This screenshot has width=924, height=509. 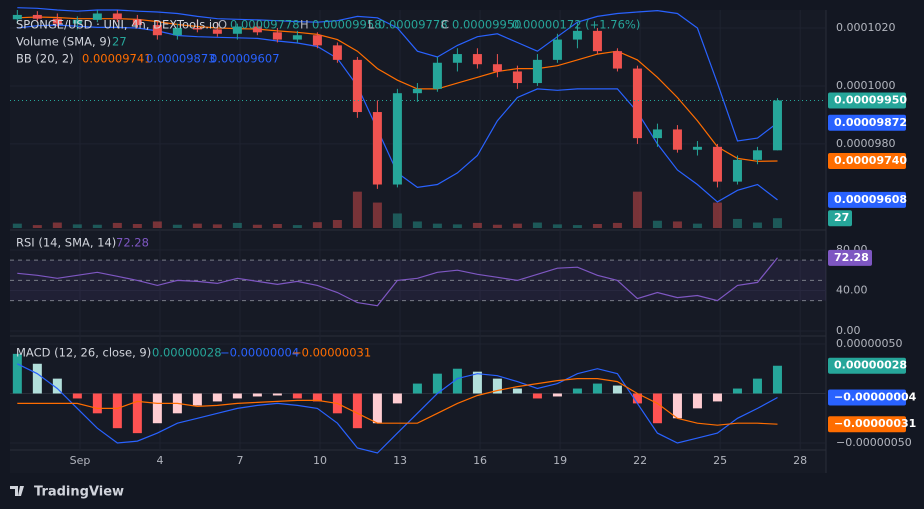 I want to click on x-tick-label: 19, so click(x=560, y=460).